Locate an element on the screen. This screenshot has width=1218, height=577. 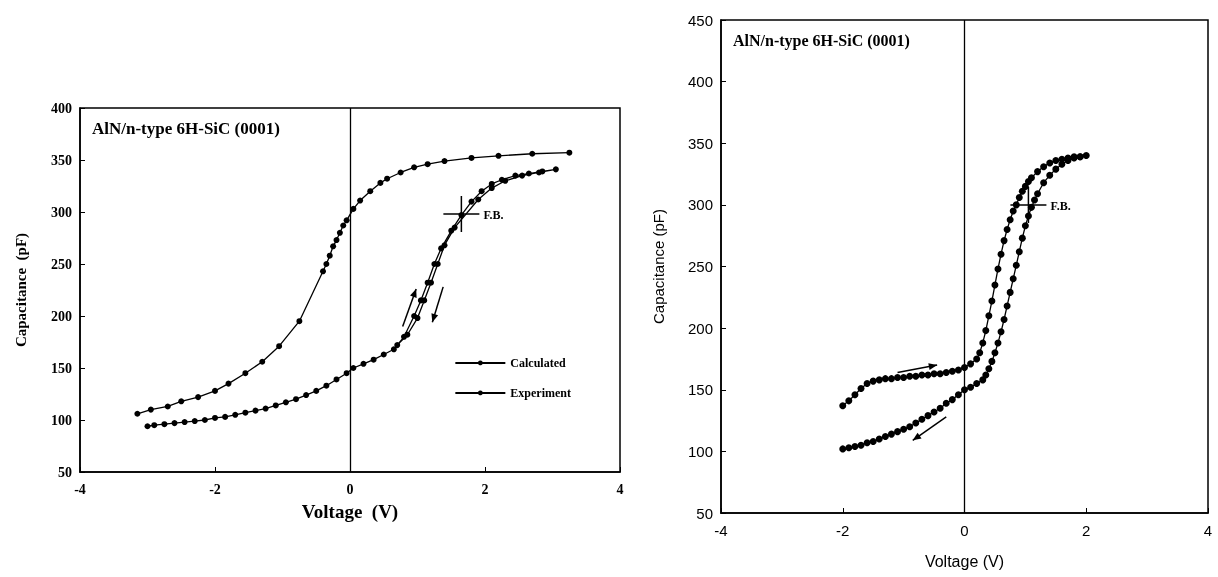
legend-label: Calculated is located at coordinates (538, 362).